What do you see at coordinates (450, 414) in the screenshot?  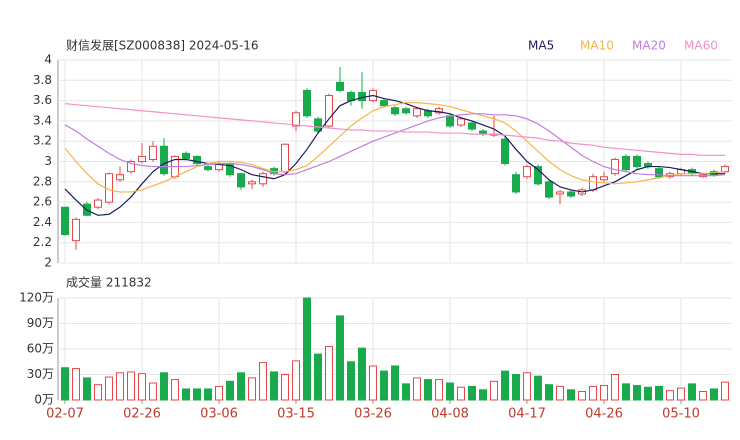 I see `x-tick-label: 04-08` at bounding box center [450, 414].